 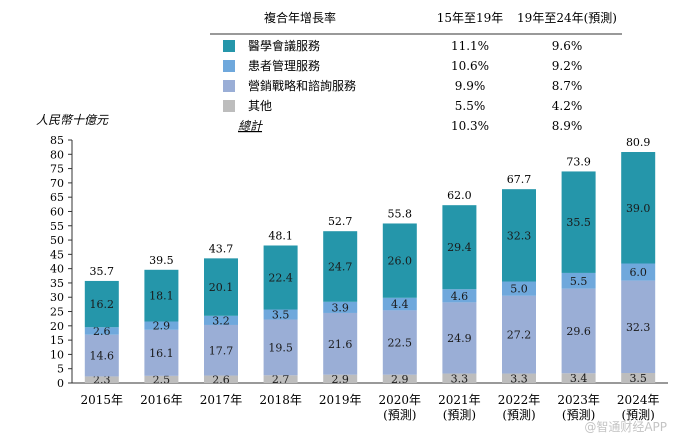 What do you see at coordinates (470, 126) in the screenshot?
I see `legend-total-cagr1: 10.3%` at bounding box center [470, 126].